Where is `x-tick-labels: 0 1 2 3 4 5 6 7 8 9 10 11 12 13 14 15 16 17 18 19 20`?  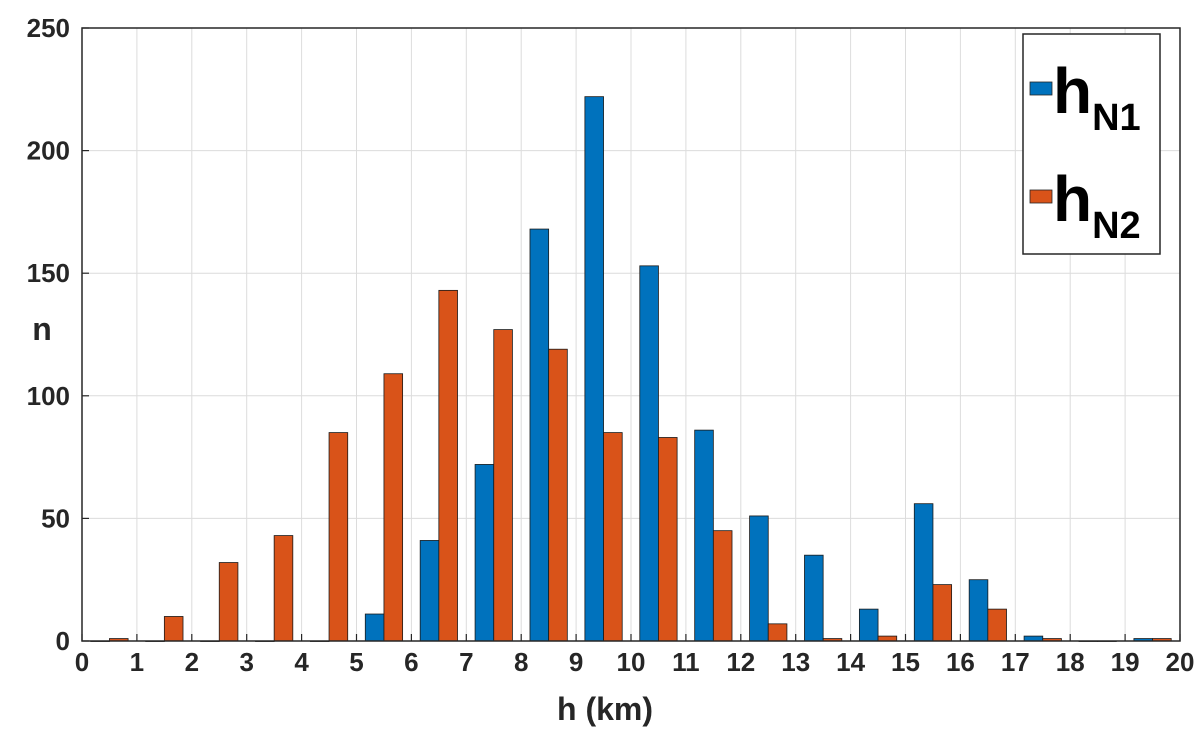 x-tick-labels: 0 1 2 3 4 5 6 7 8 9 10 11 12 13 14 15 16 17 18 19 20 is located at coordinates (635, 662).